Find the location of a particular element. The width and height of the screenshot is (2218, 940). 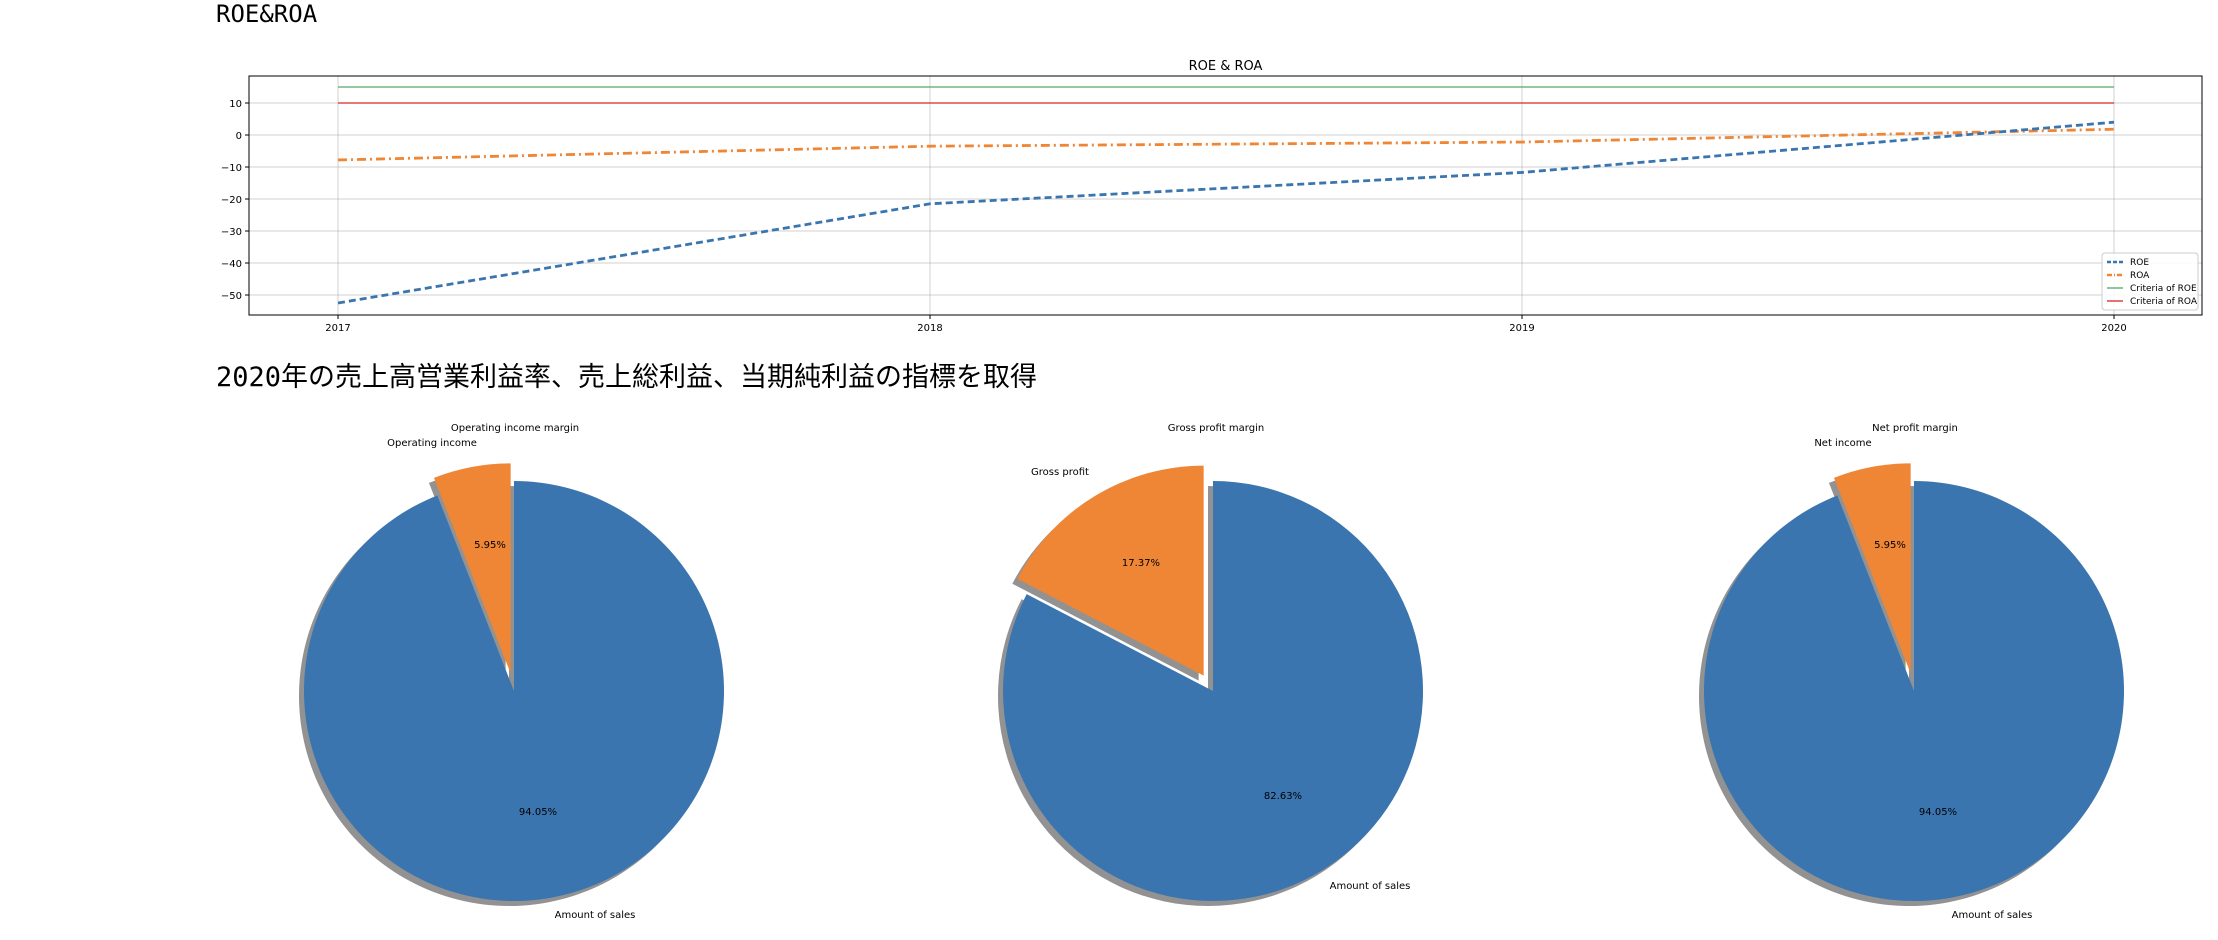

legend-label-criteria-of-roa: Criteria of ROA is located at coordinates (2164, 302).